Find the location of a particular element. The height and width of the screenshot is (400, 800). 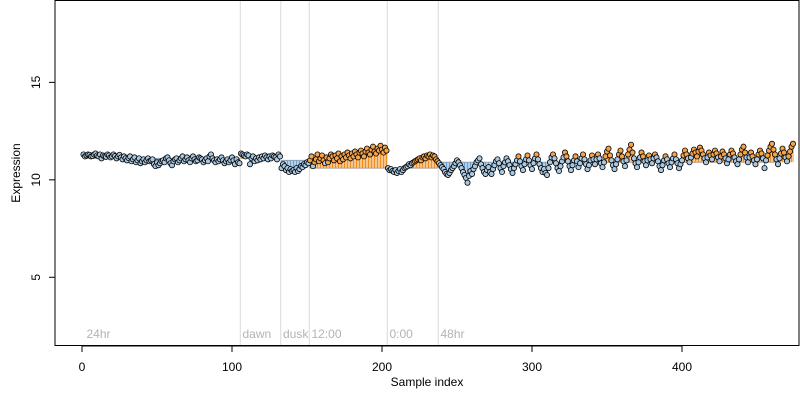

x-tick-label-100: 100 is located at coordinates (232, 367).